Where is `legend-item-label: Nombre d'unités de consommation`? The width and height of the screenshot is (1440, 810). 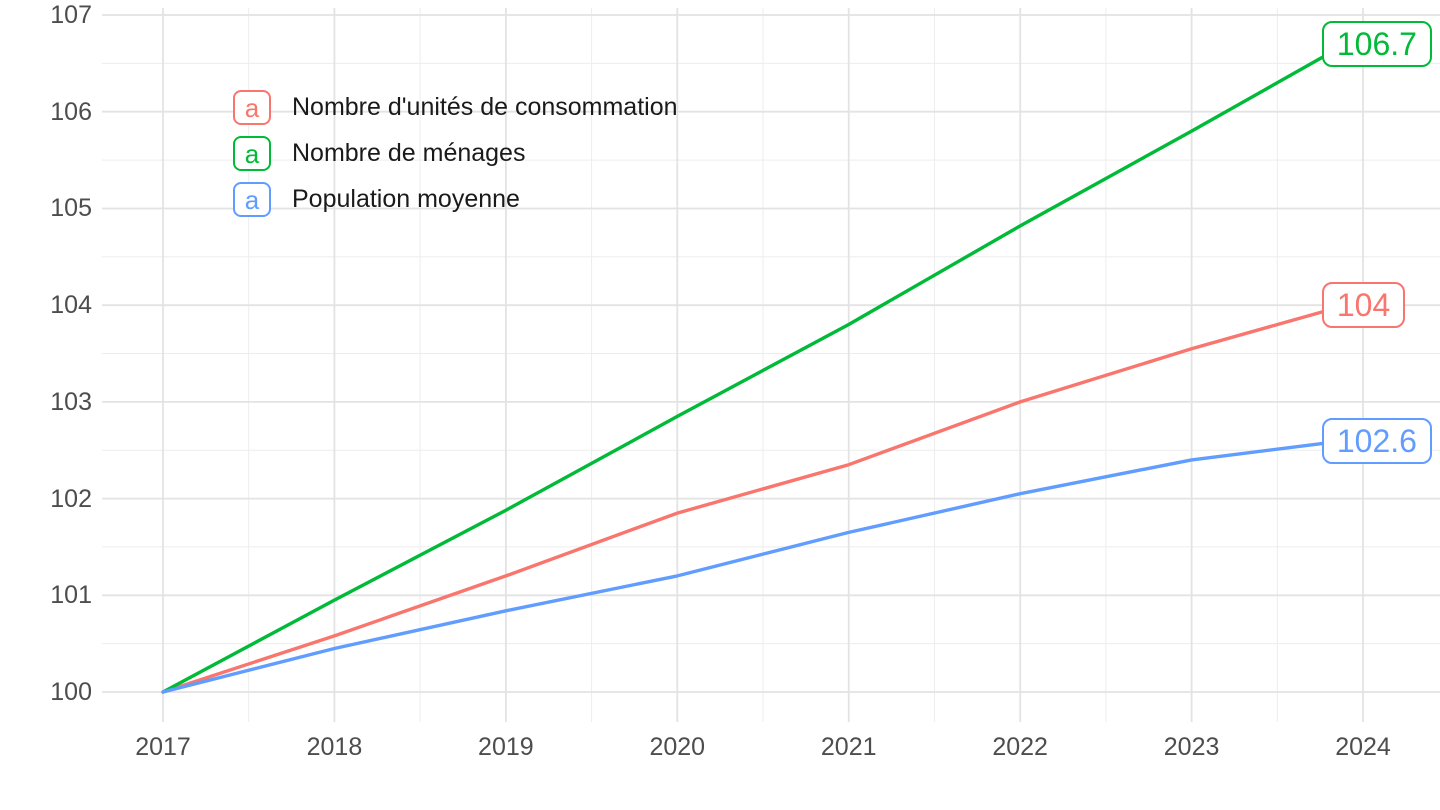
legend-item-label: Nombre d'unités de consommation is located at coordinates (485, 107).